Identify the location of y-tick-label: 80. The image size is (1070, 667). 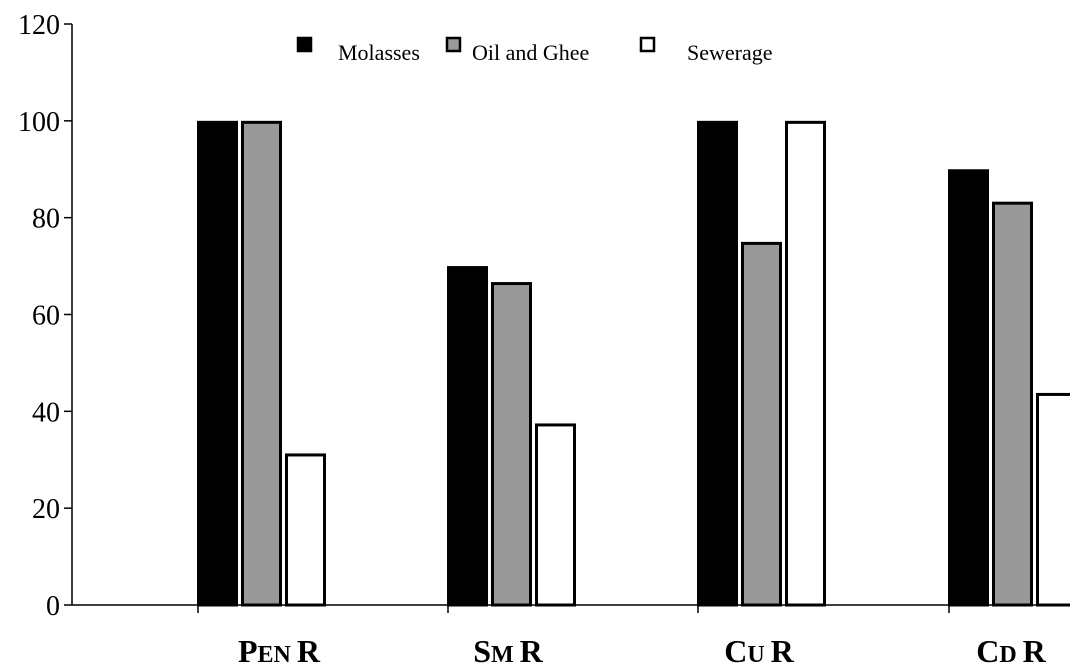
(46, 219).